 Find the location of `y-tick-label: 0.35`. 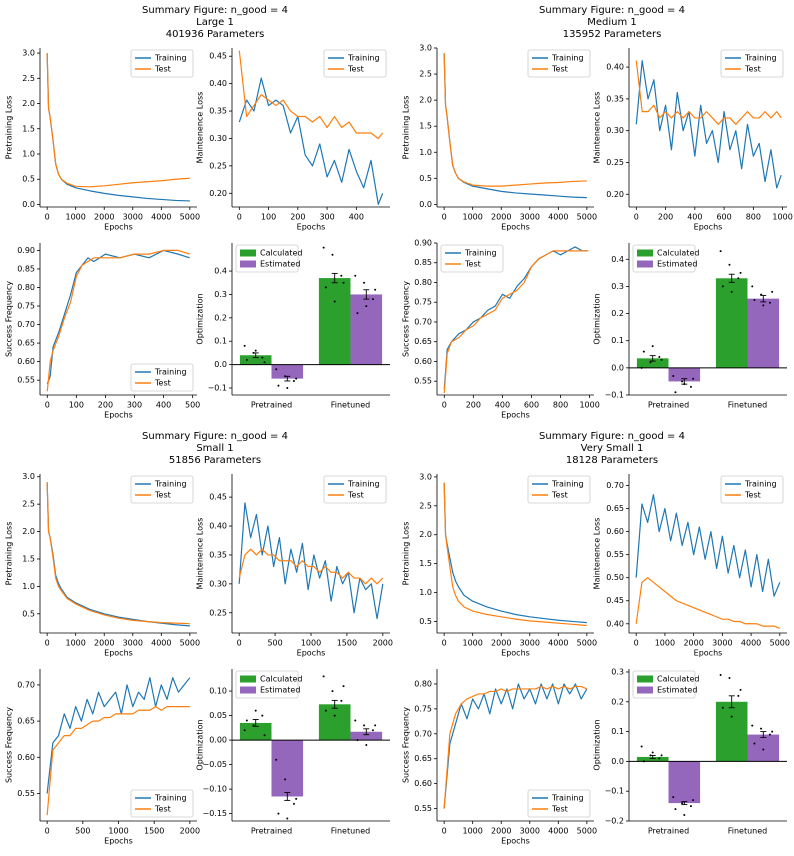

y-tick-label: 0.35 is located at coordinates (218, 111).